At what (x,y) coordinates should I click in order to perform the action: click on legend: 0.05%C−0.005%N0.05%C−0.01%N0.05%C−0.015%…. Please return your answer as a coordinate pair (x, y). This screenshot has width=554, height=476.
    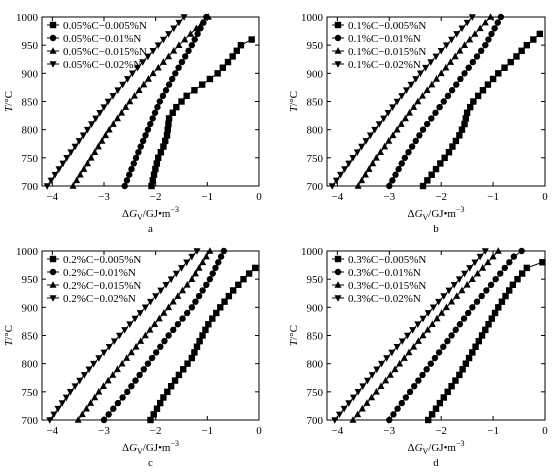
    Looking at the image, I should click on (97, 45).